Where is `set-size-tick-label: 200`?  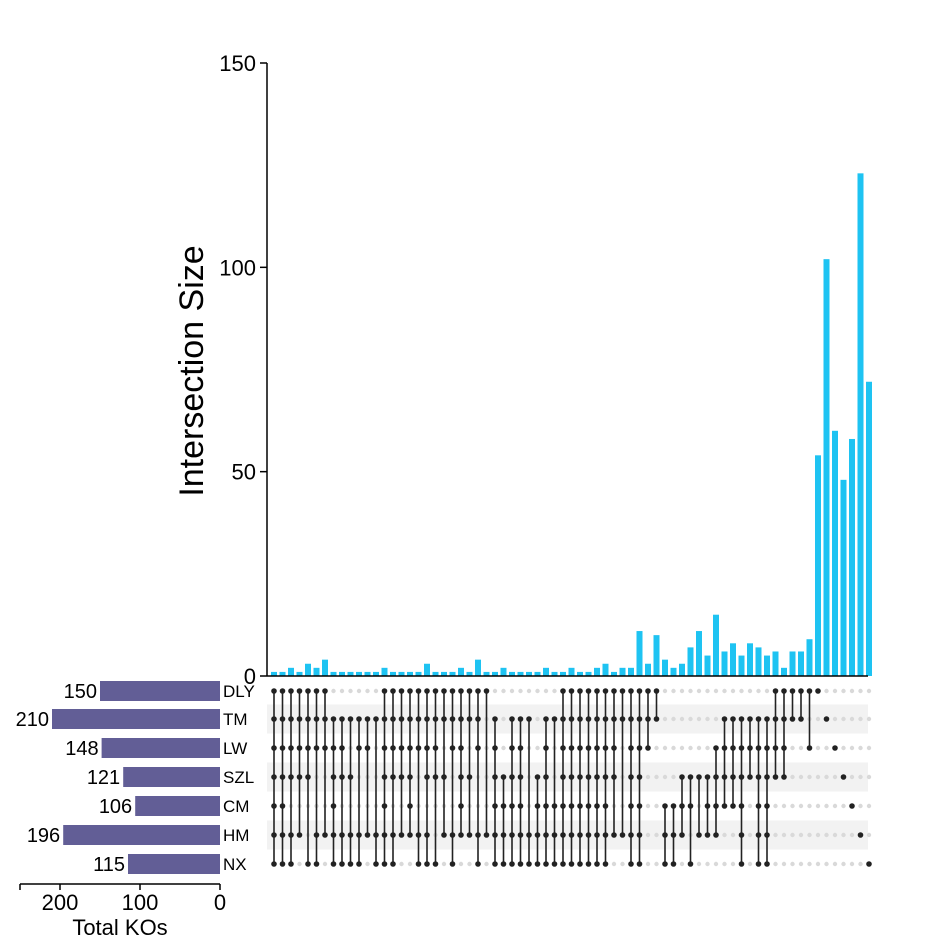
set-size-tick-label: 200 is located at coordinates (60, 902).